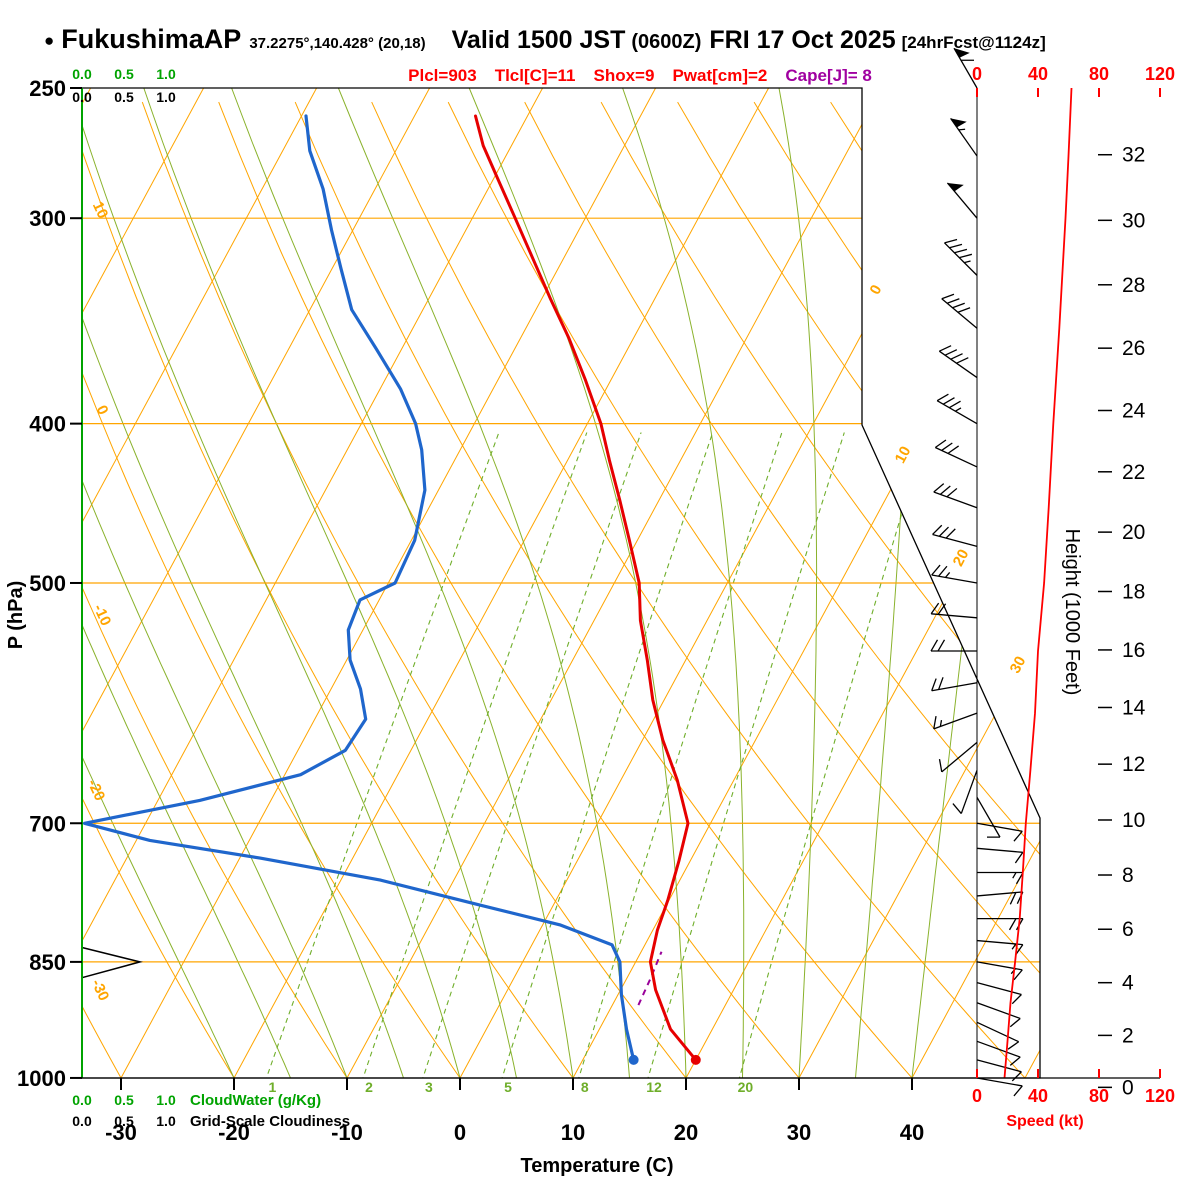  What do you see at coordinates (1133, 348) in the screenshot?
I see `svg-text: 26` at bounding box center [1133, 348].